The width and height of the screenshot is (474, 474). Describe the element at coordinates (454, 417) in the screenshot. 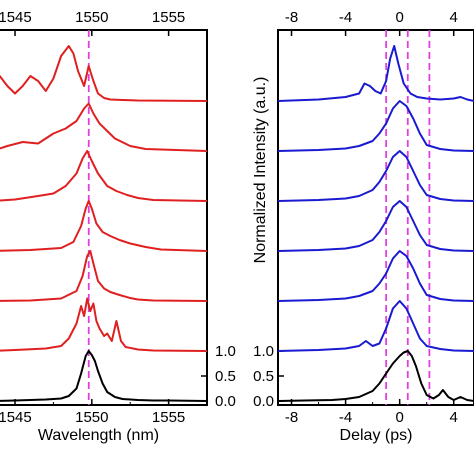

I see `right-x-tick-label-bottom: 4` at that location.